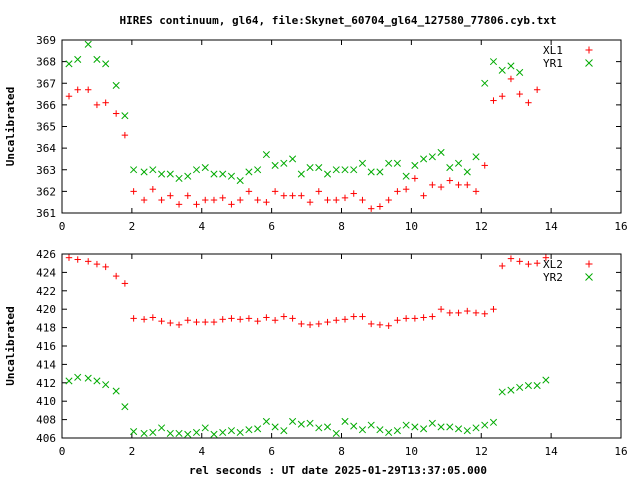 Image resolution: width=640 pixels, height=480 pixels. I want to click on legend-marker, so click(589, 264).